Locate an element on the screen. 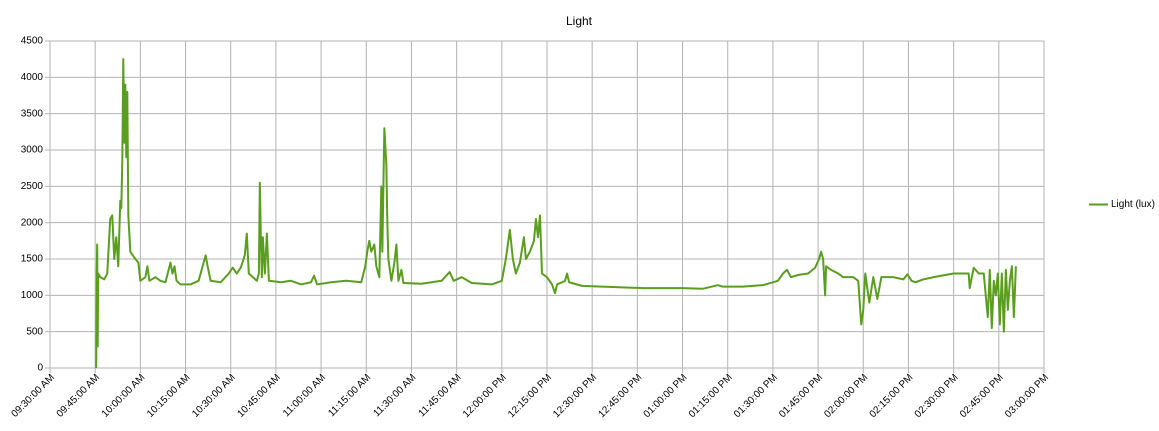  y-tick-label: 3000 is located at coordinates (32, 150).